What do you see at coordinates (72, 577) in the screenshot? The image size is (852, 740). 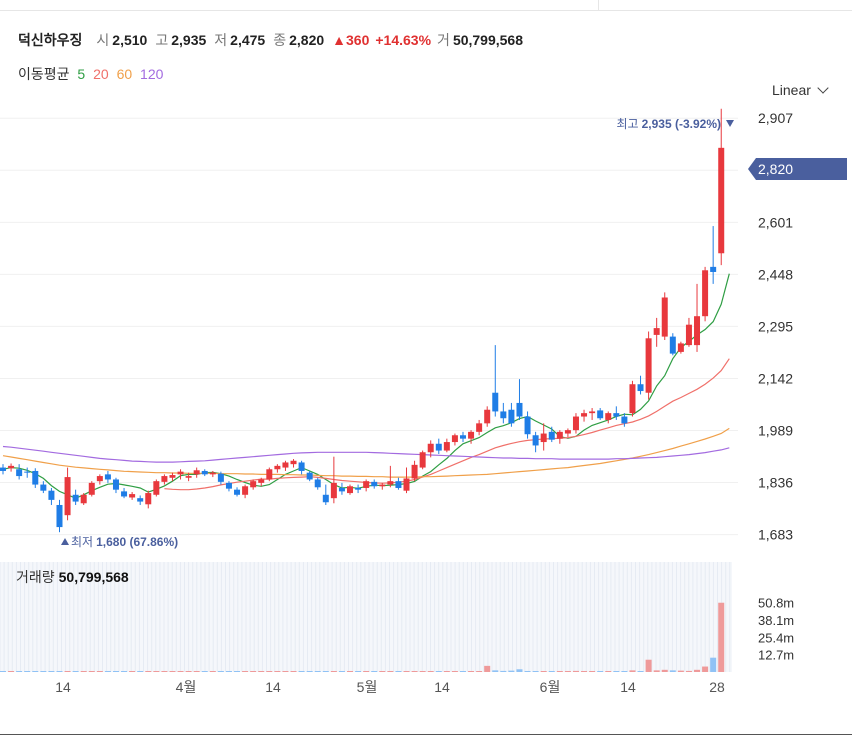 I see `volume-panel-title: 거래량 50,799,568` at bounding box center [72, 577].